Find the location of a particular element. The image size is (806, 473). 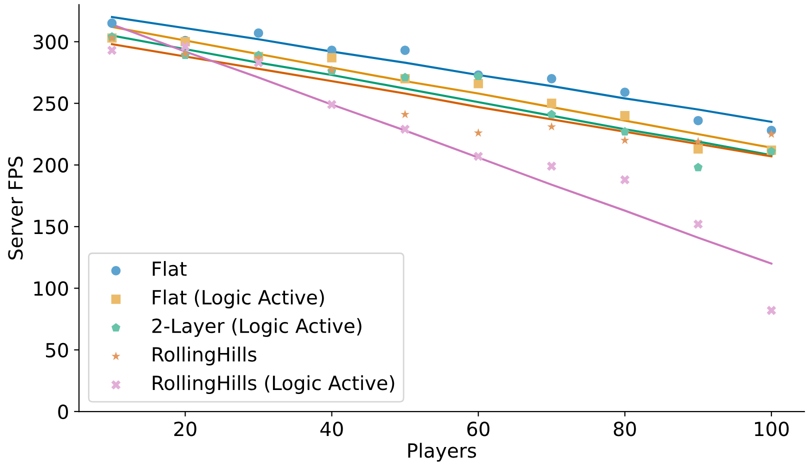

y-tick-label: 50 is located at coordinates (57, 350).